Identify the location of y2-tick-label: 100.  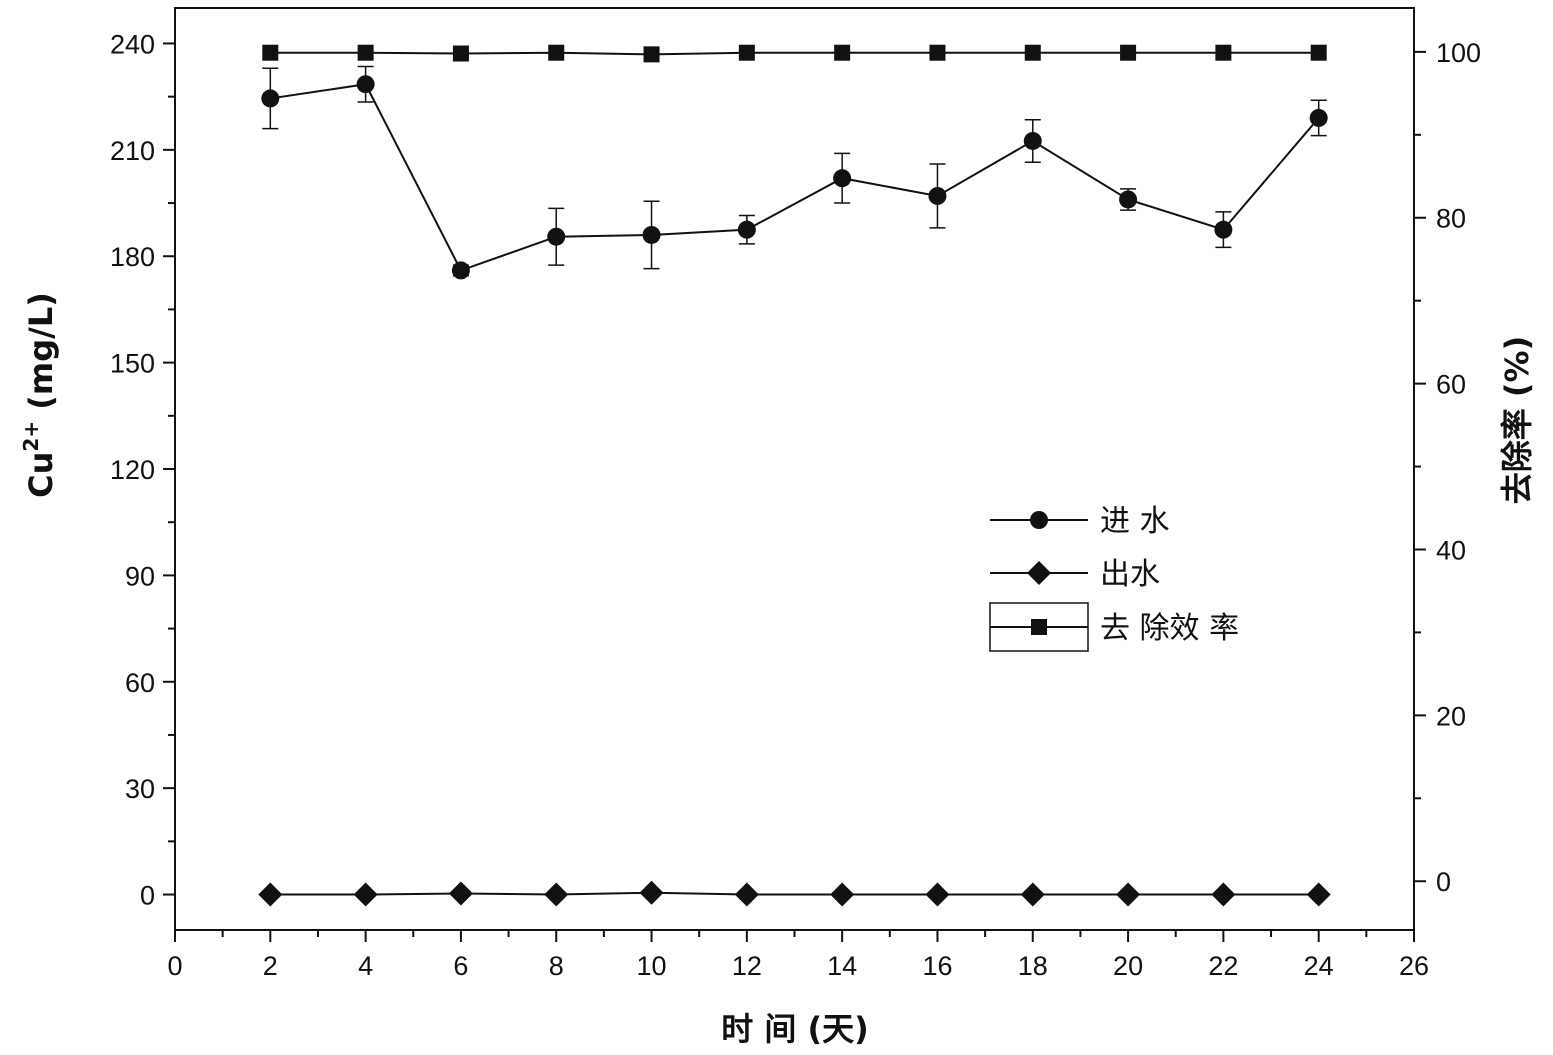
(1458, 53).